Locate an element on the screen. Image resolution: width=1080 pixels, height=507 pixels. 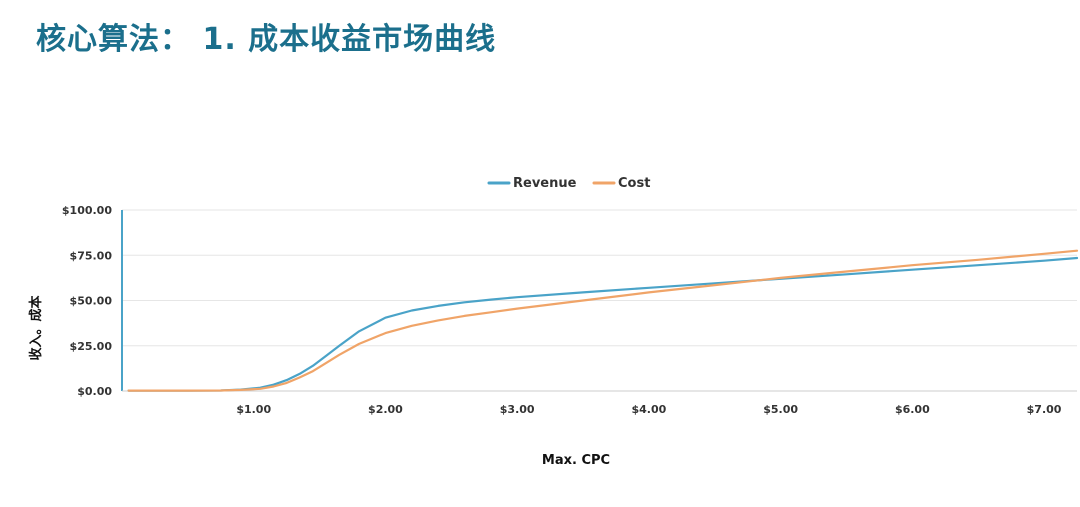
x-tick-label: $1.00 is located at coordinates (253, 409).